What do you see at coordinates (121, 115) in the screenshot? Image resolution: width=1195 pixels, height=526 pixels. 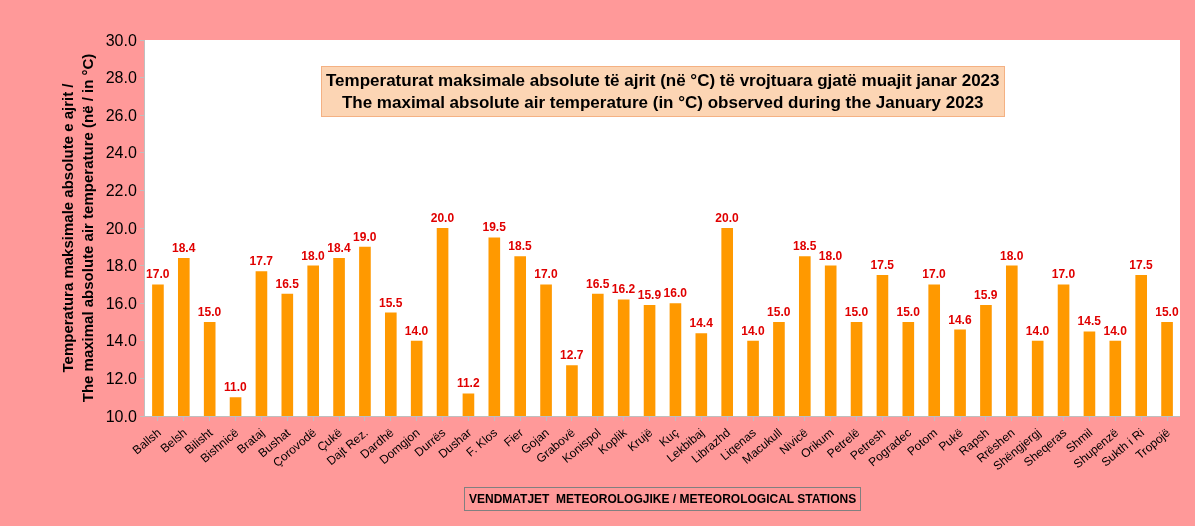 I see `y-tick-label: 26.0` at bounding box center [121, 115].